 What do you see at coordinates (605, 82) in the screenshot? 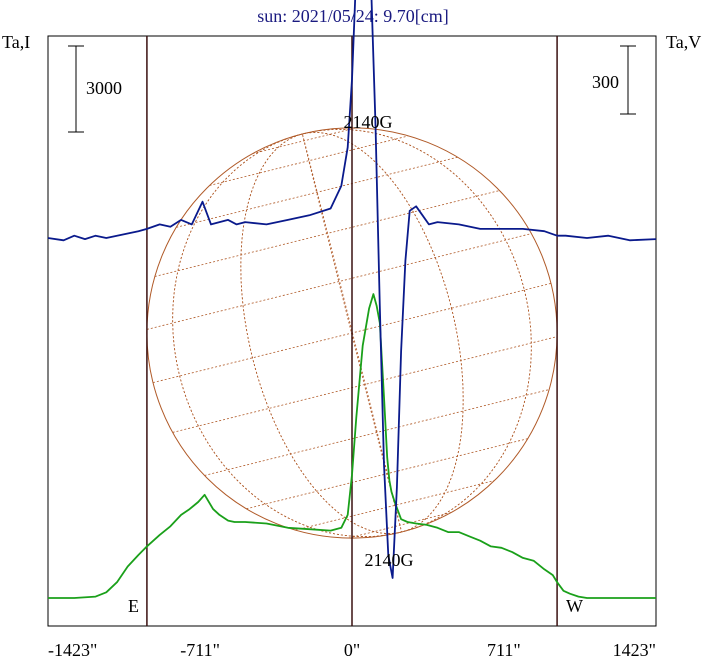
I see `right-scale-label: 300` at bounding box center [605, 82].